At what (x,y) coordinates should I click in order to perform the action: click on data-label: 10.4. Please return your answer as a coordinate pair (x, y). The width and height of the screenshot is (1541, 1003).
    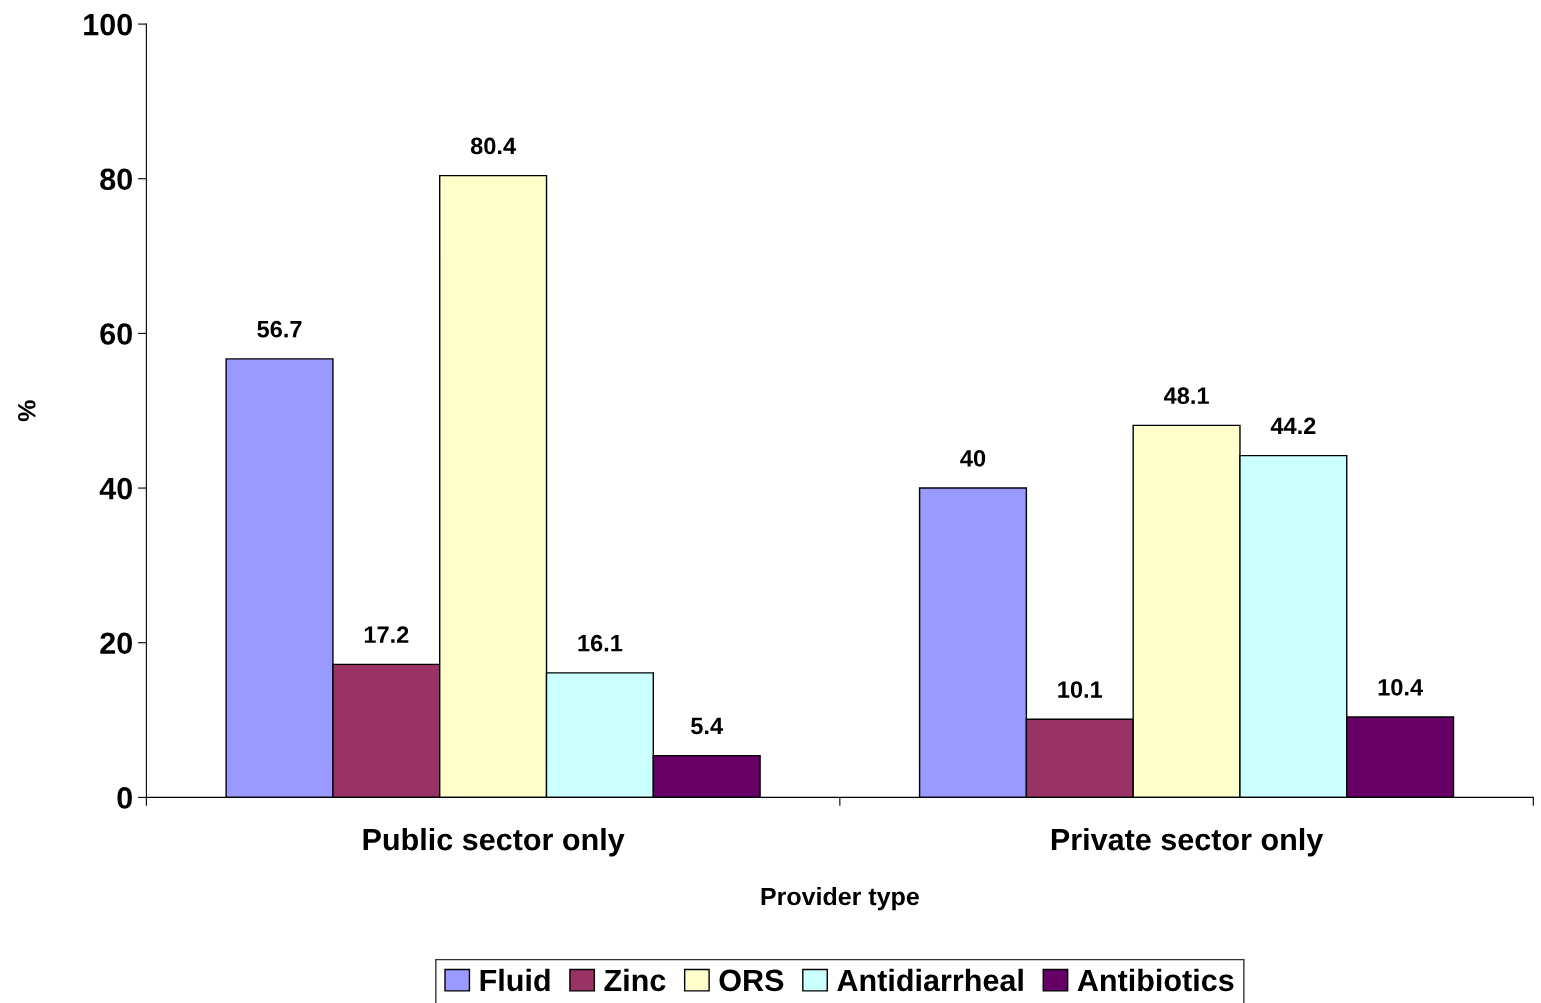
    Looking at the image, I should click on (1401, 687).